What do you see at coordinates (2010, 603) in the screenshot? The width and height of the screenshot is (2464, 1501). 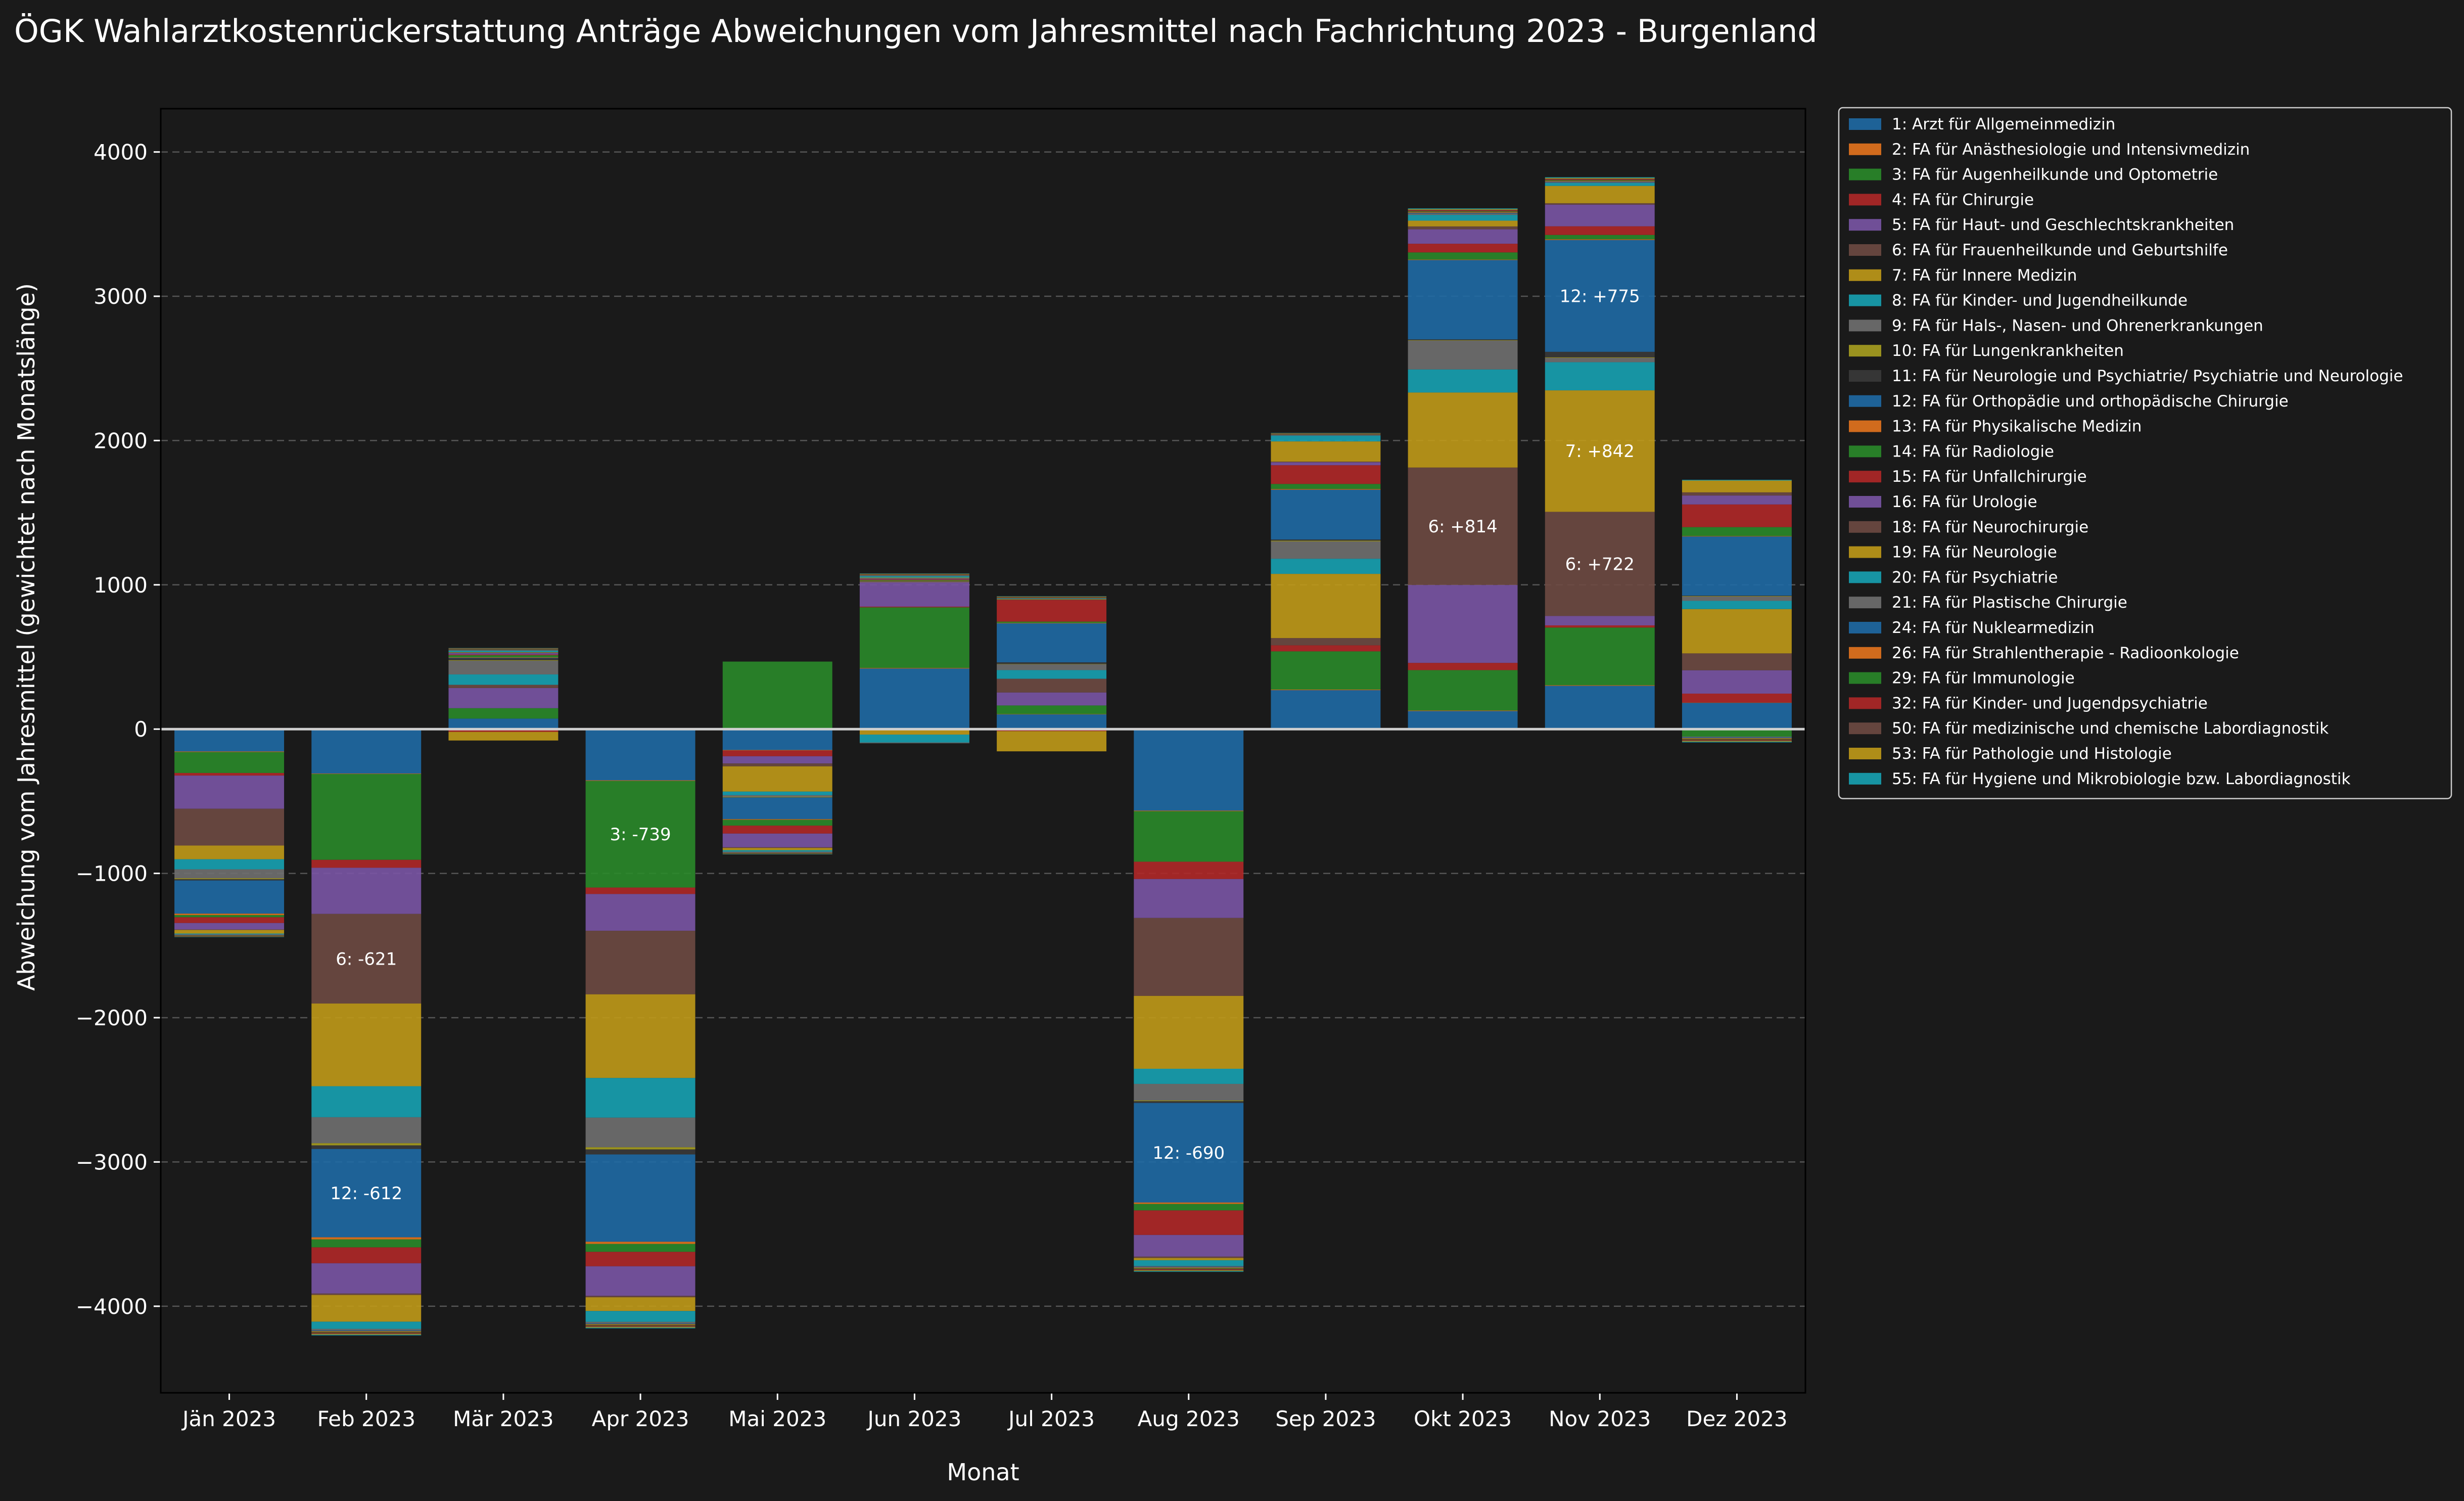 I see `legend-label: 21: FA für Plastische Chirurgie` at bounding box center [2010, 603].